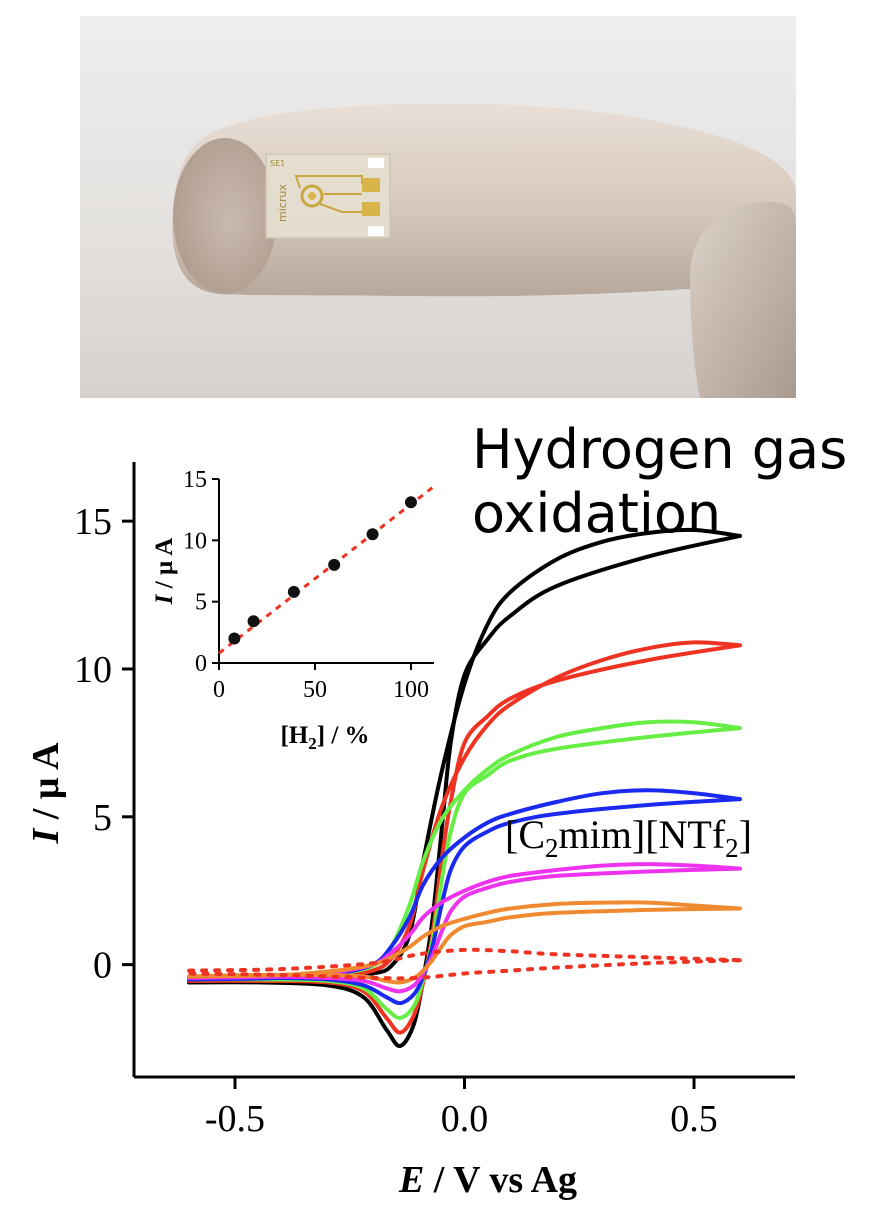 The height and width of the screenshot is (1212, 872). Describe the element at coordinates (277, 163) in the screenshot. I see `chip-label-se1: SE1` at that location.